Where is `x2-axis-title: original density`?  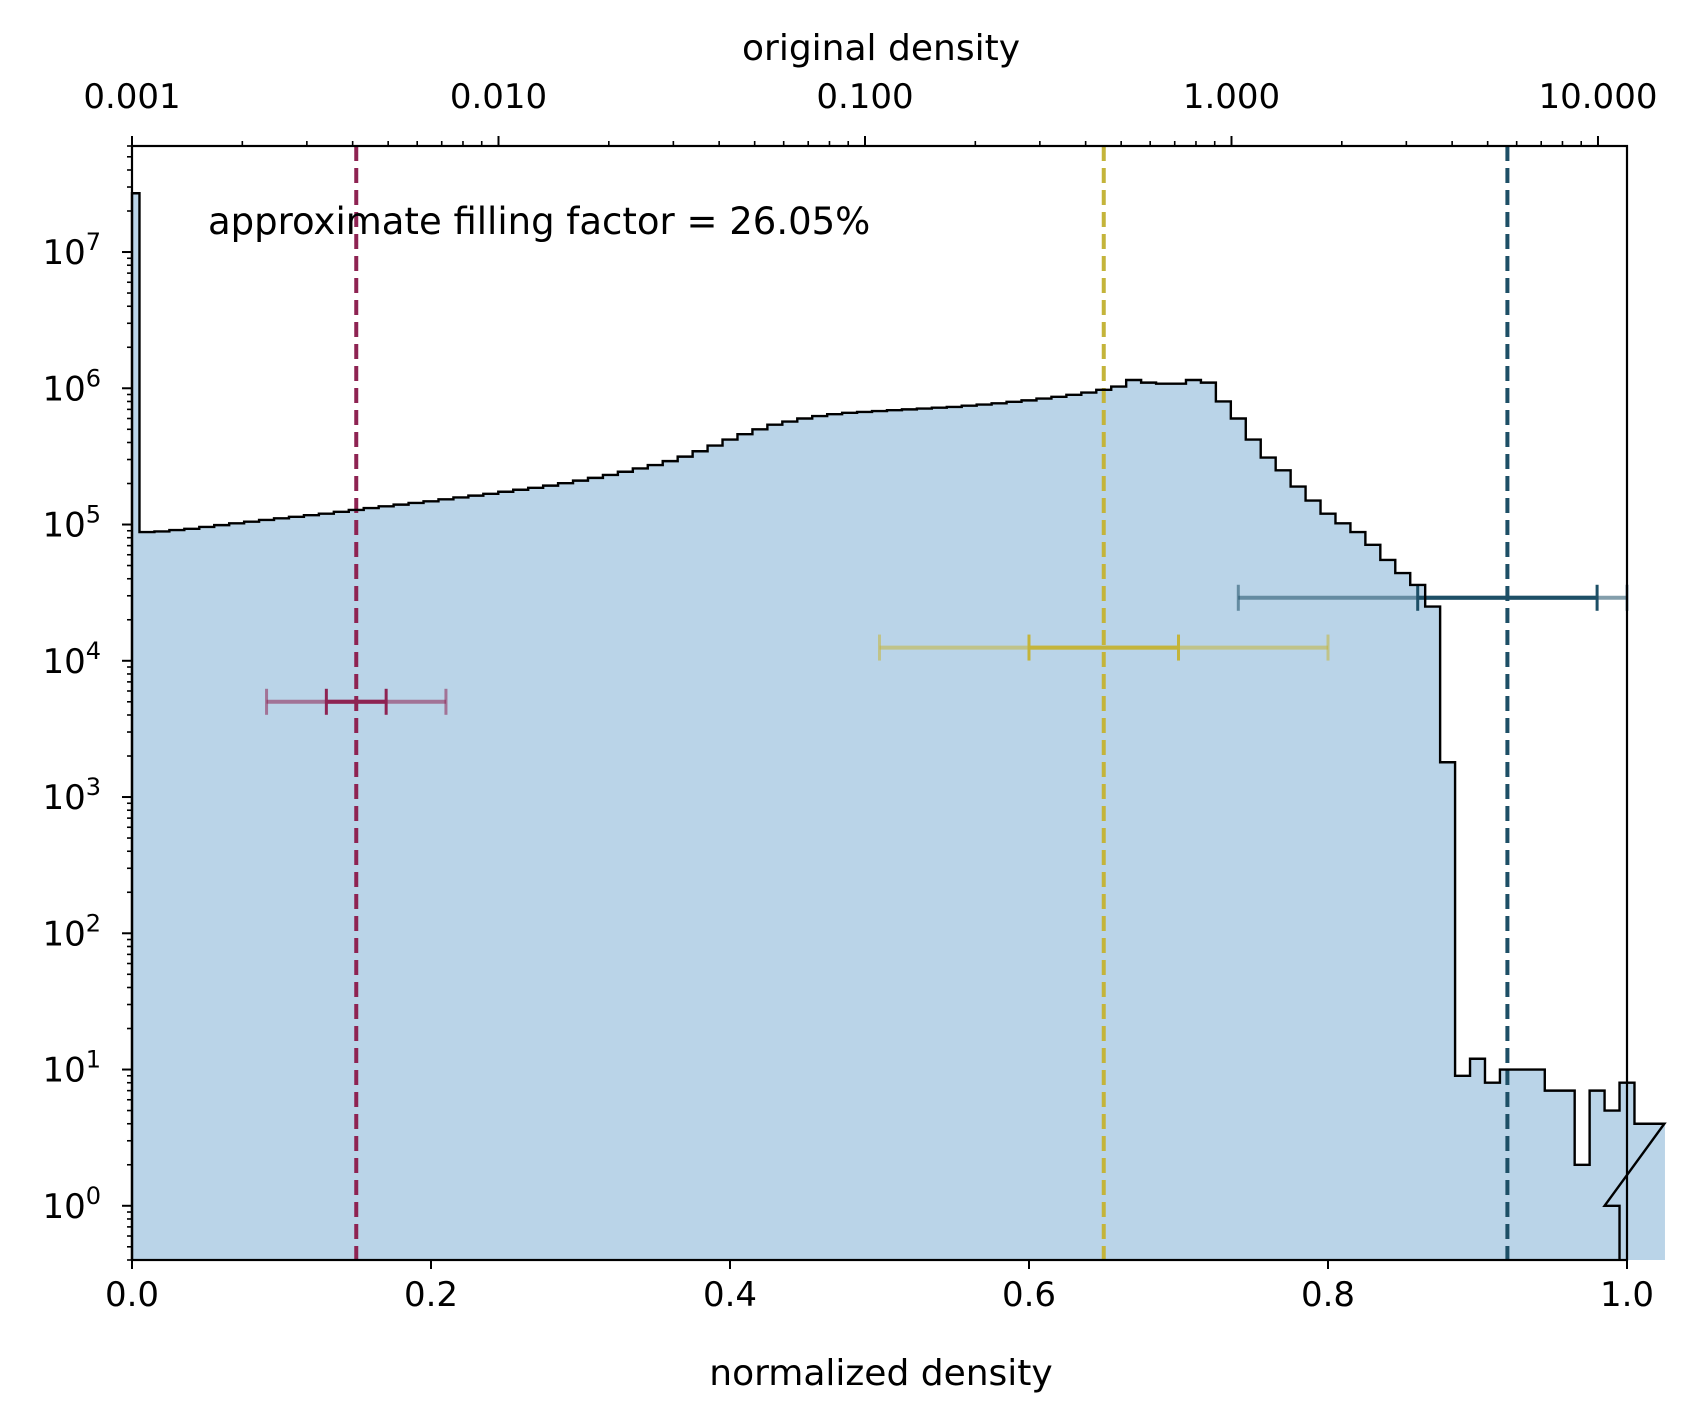 x2-axis-title: original density is located at coordinates (881, 48).